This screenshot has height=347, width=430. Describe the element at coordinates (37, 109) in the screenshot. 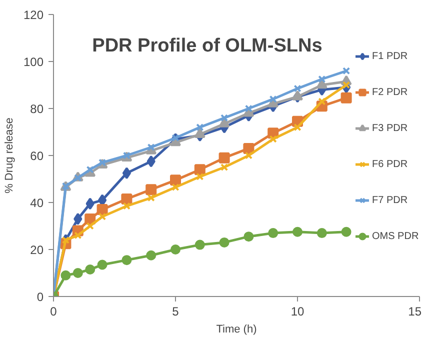

I see `y-tick-label: 80` at that location.